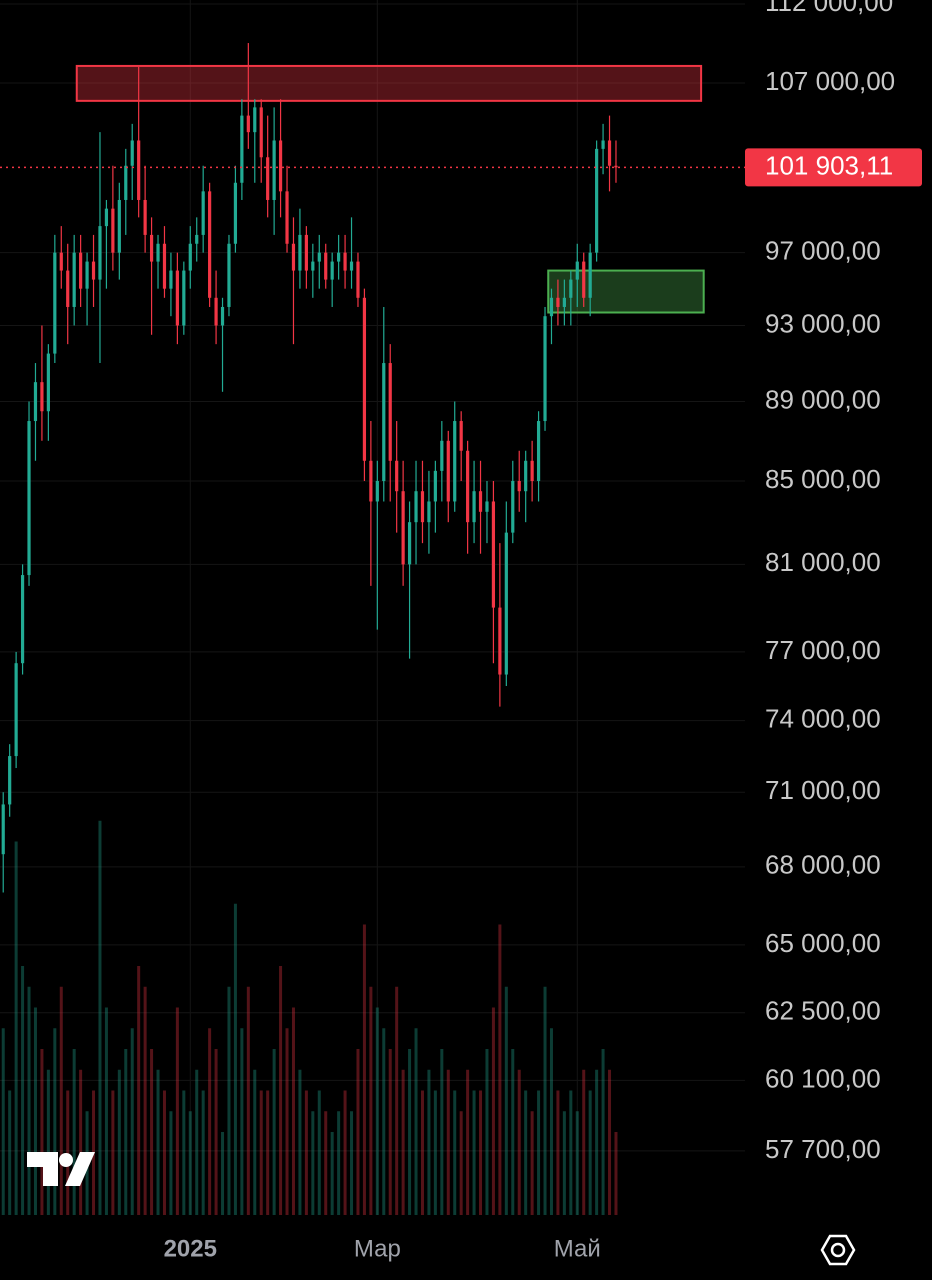  What do you see at coordinates (66, 1160) in the screenshot?
I see `logo-shape` at bounding box center [66, 1160].